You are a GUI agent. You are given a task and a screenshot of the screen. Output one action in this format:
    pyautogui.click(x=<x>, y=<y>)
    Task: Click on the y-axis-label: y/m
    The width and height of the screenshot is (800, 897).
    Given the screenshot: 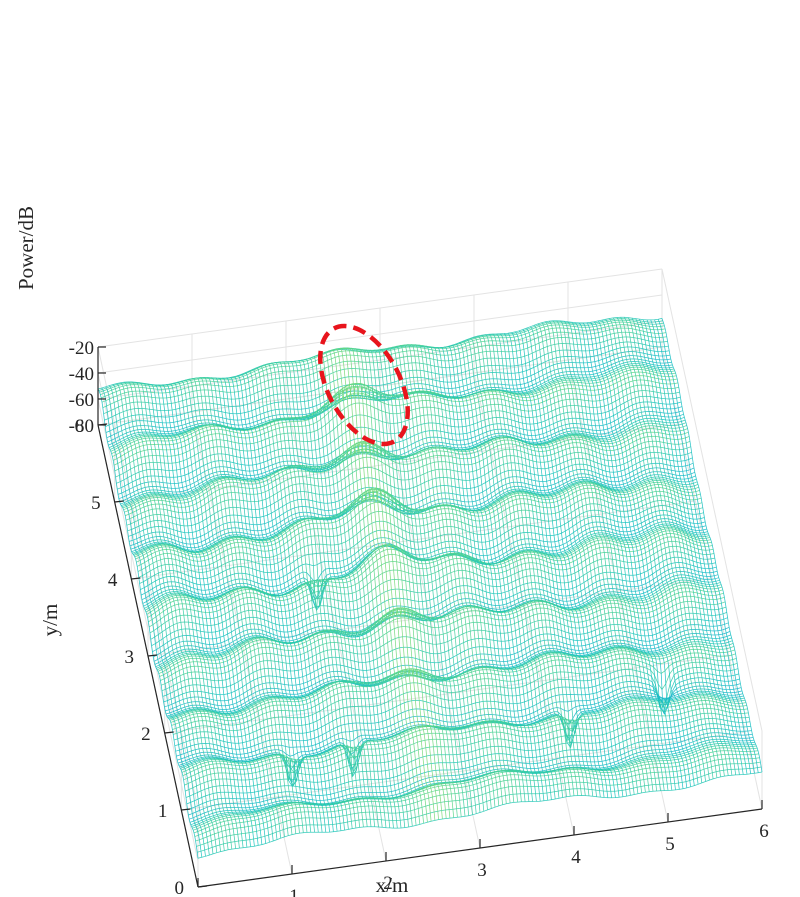 What is the action you would take?
    pyautogui.click(x=50, y=620)
    